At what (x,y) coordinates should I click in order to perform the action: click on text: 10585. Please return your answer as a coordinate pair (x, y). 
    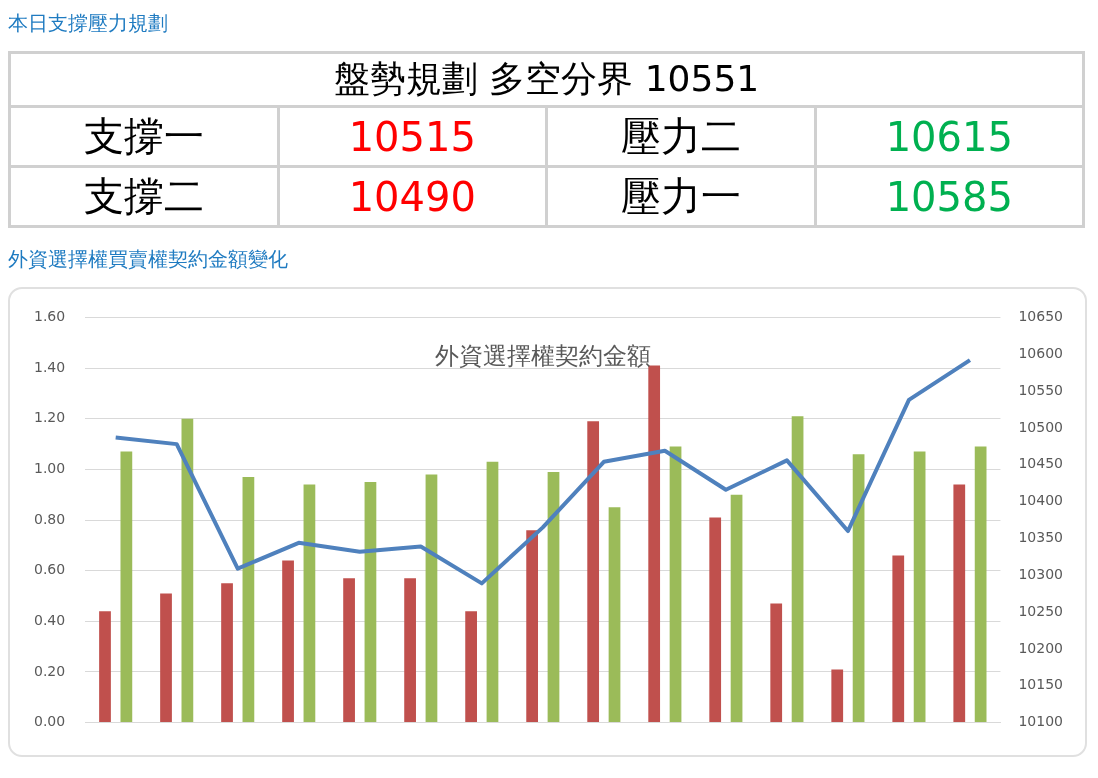
    Looking at the image, I should click on (949, 196).